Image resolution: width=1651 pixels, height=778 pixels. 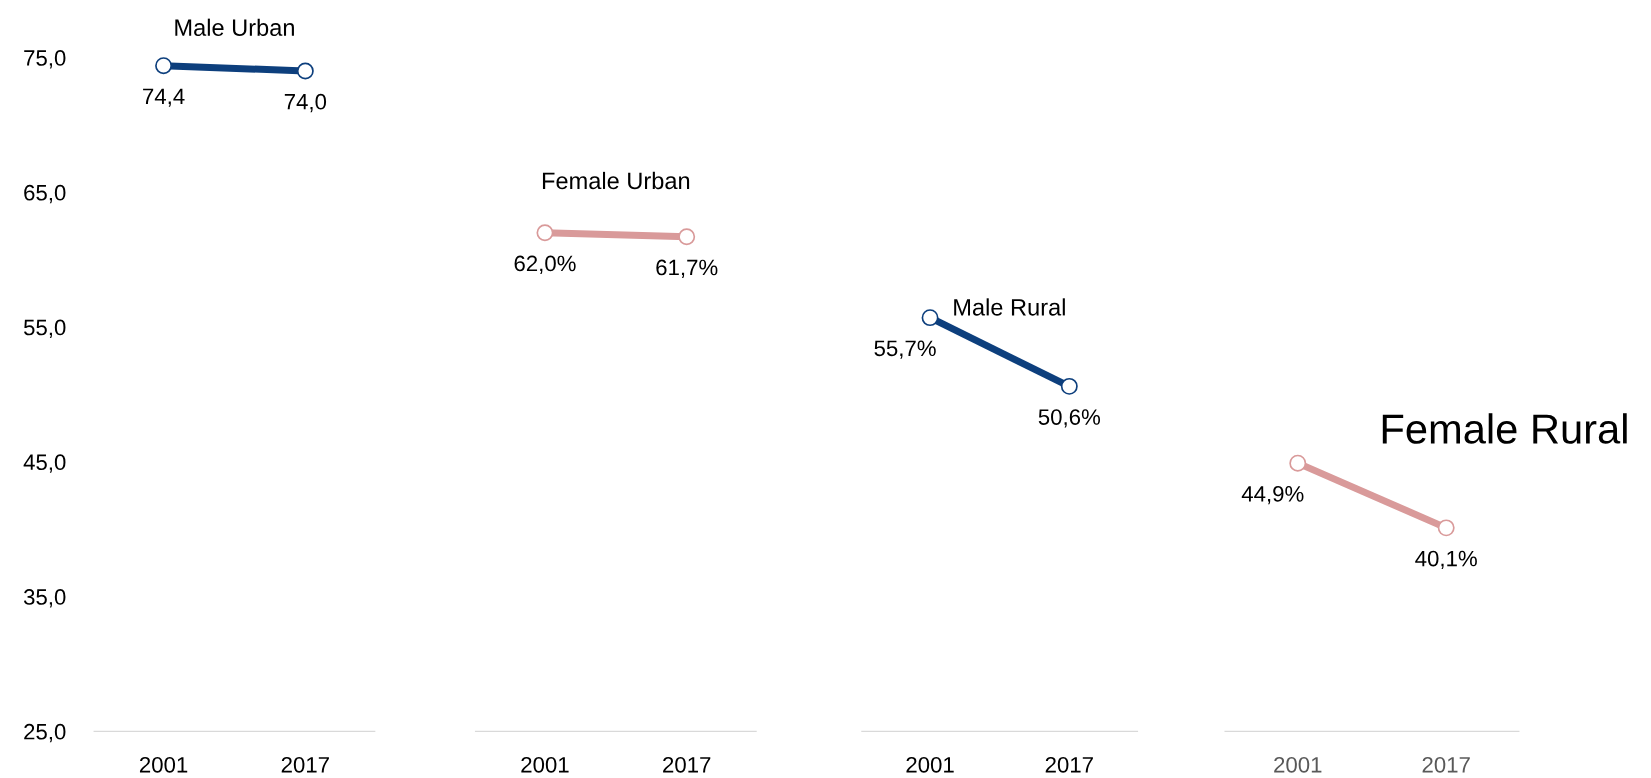 I want to click on series-label: Male Urban, so click(x=234, y=27).